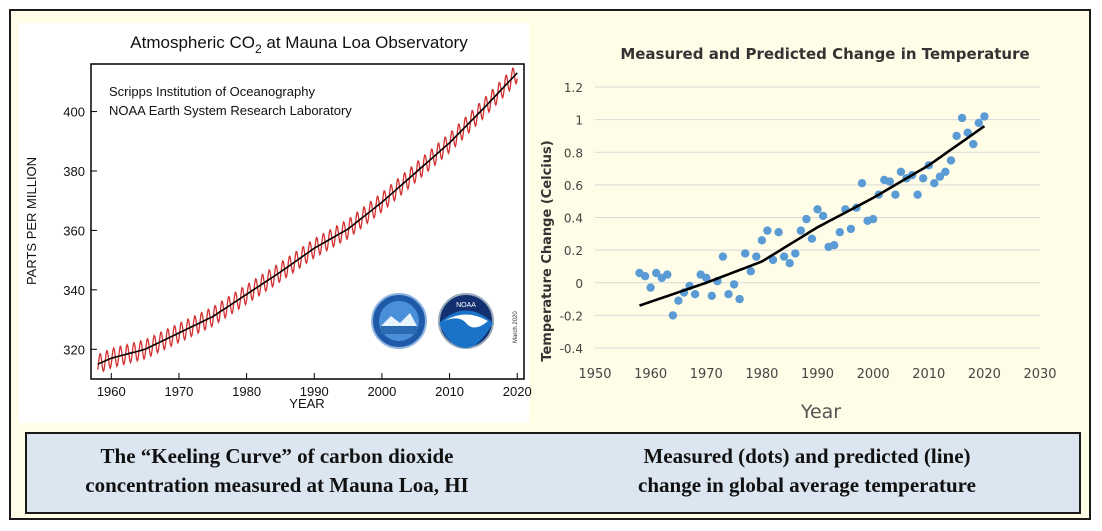 The width and height of the screenshot is (1102, 531). What do you see at coordinates (74, 349) in the screenshot?
I see `co2-ytick-label: 320` at bounding box center [74, 349].